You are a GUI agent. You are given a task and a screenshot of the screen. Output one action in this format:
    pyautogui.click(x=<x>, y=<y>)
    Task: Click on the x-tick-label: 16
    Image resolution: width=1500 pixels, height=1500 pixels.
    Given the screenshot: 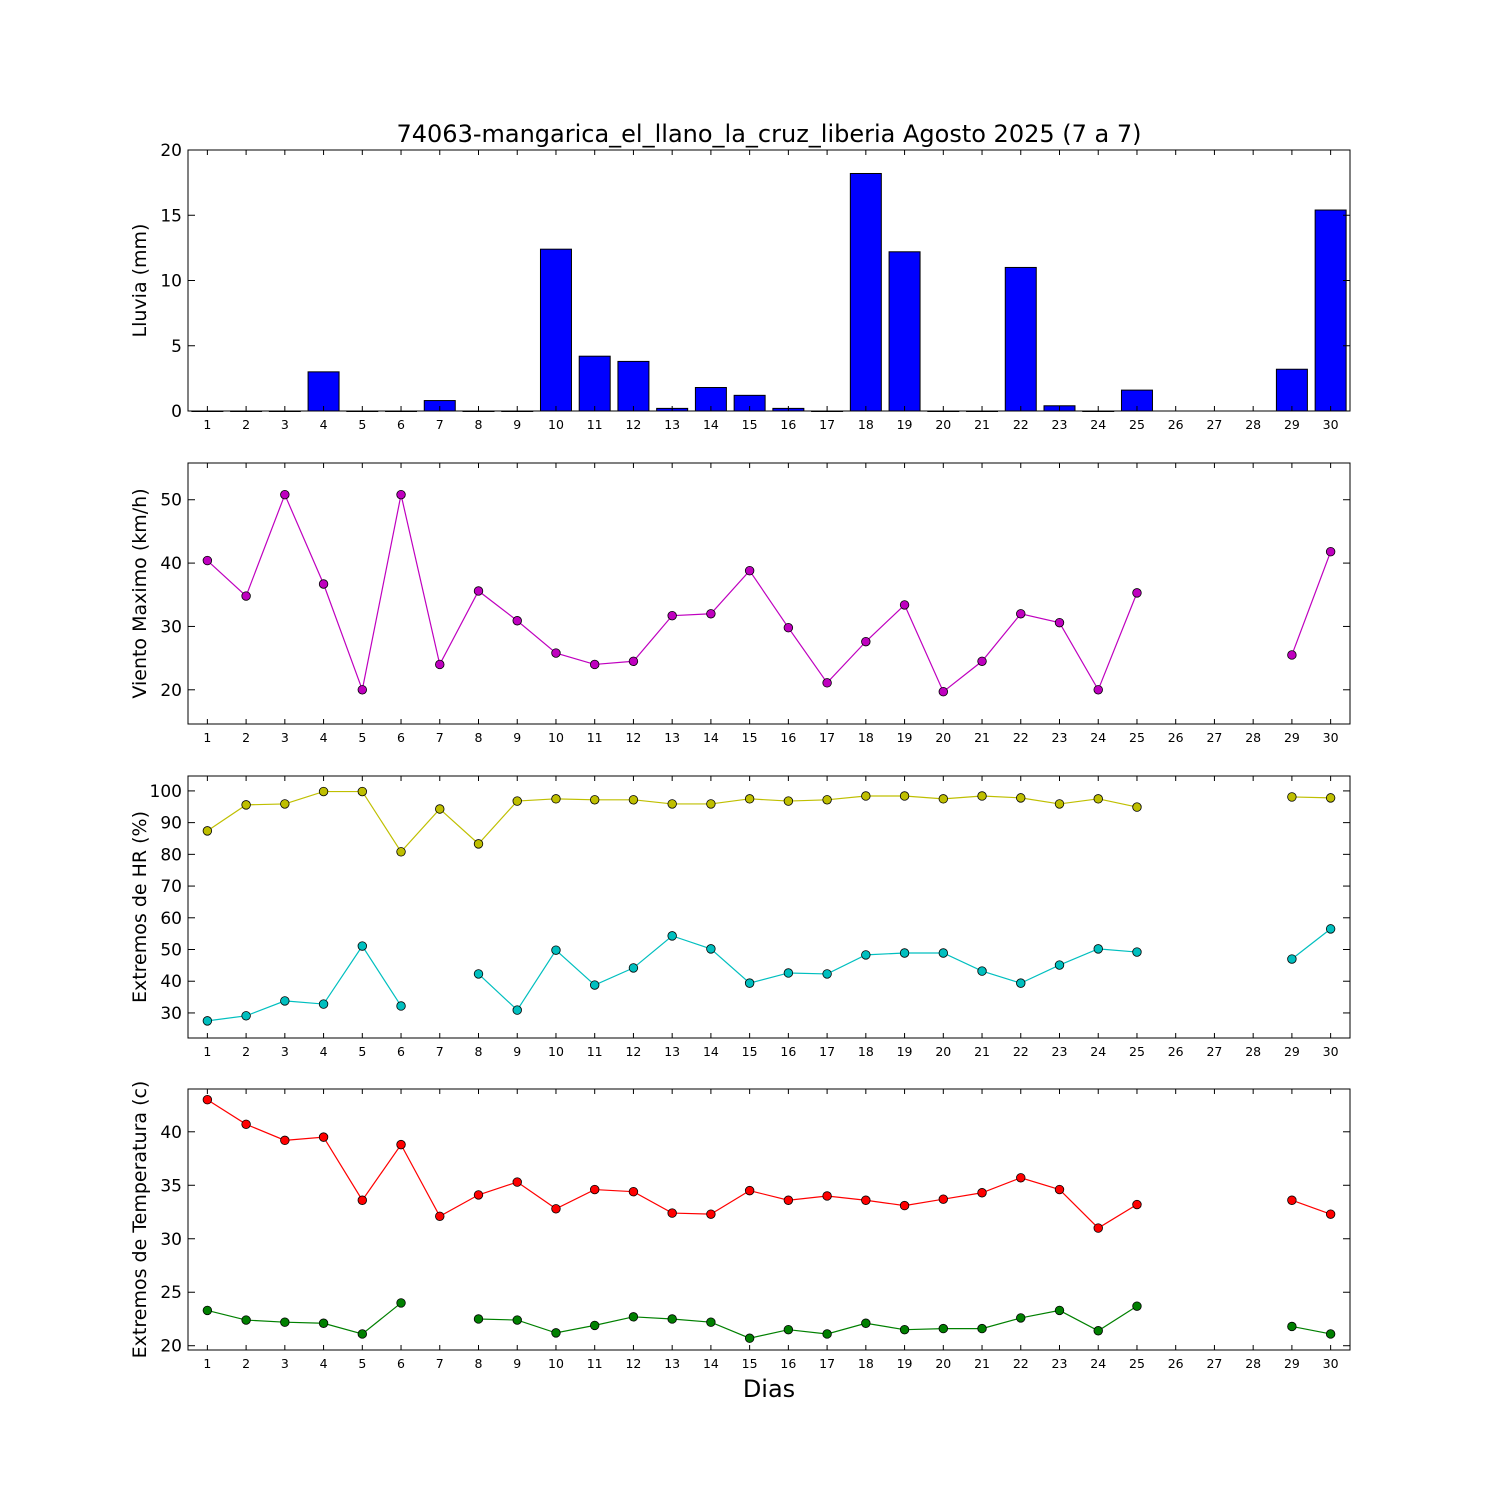 What is the action you would take?
    pyautogui.click(x=788, y=737)
    